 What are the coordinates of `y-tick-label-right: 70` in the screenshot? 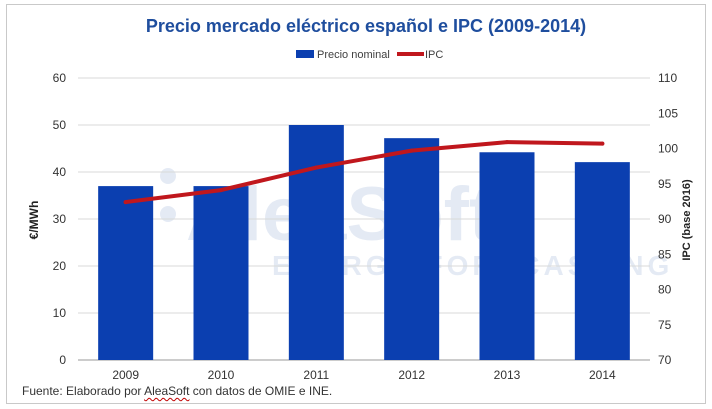 It's located at (665, 360).